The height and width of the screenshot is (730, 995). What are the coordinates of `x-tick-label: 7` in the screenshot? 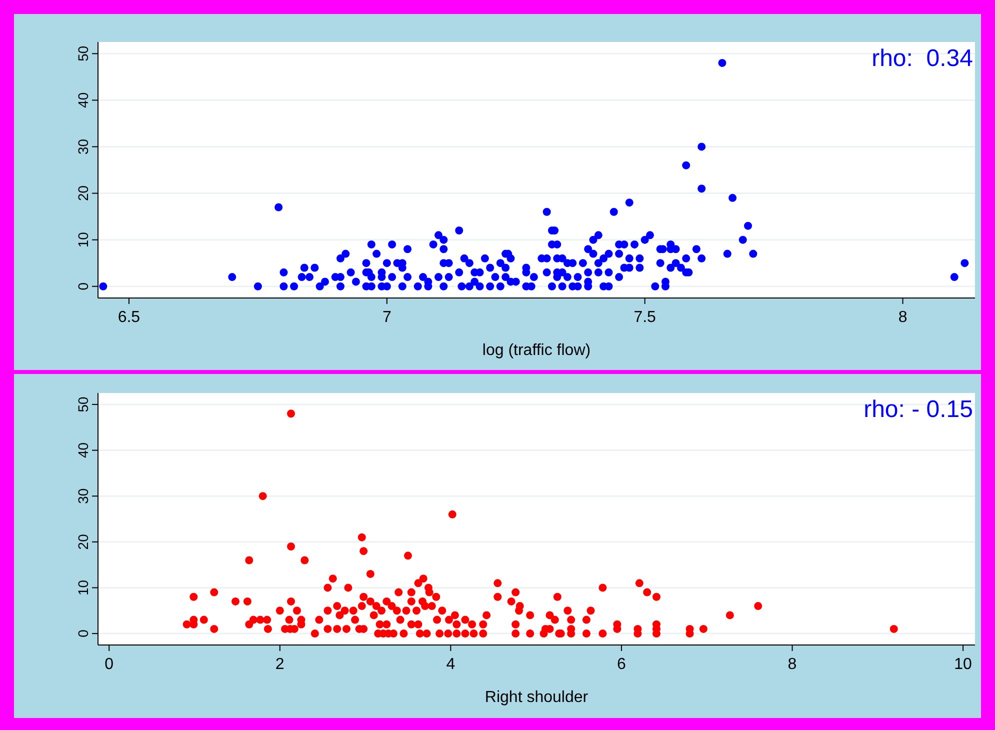 It's located at (387, 317).